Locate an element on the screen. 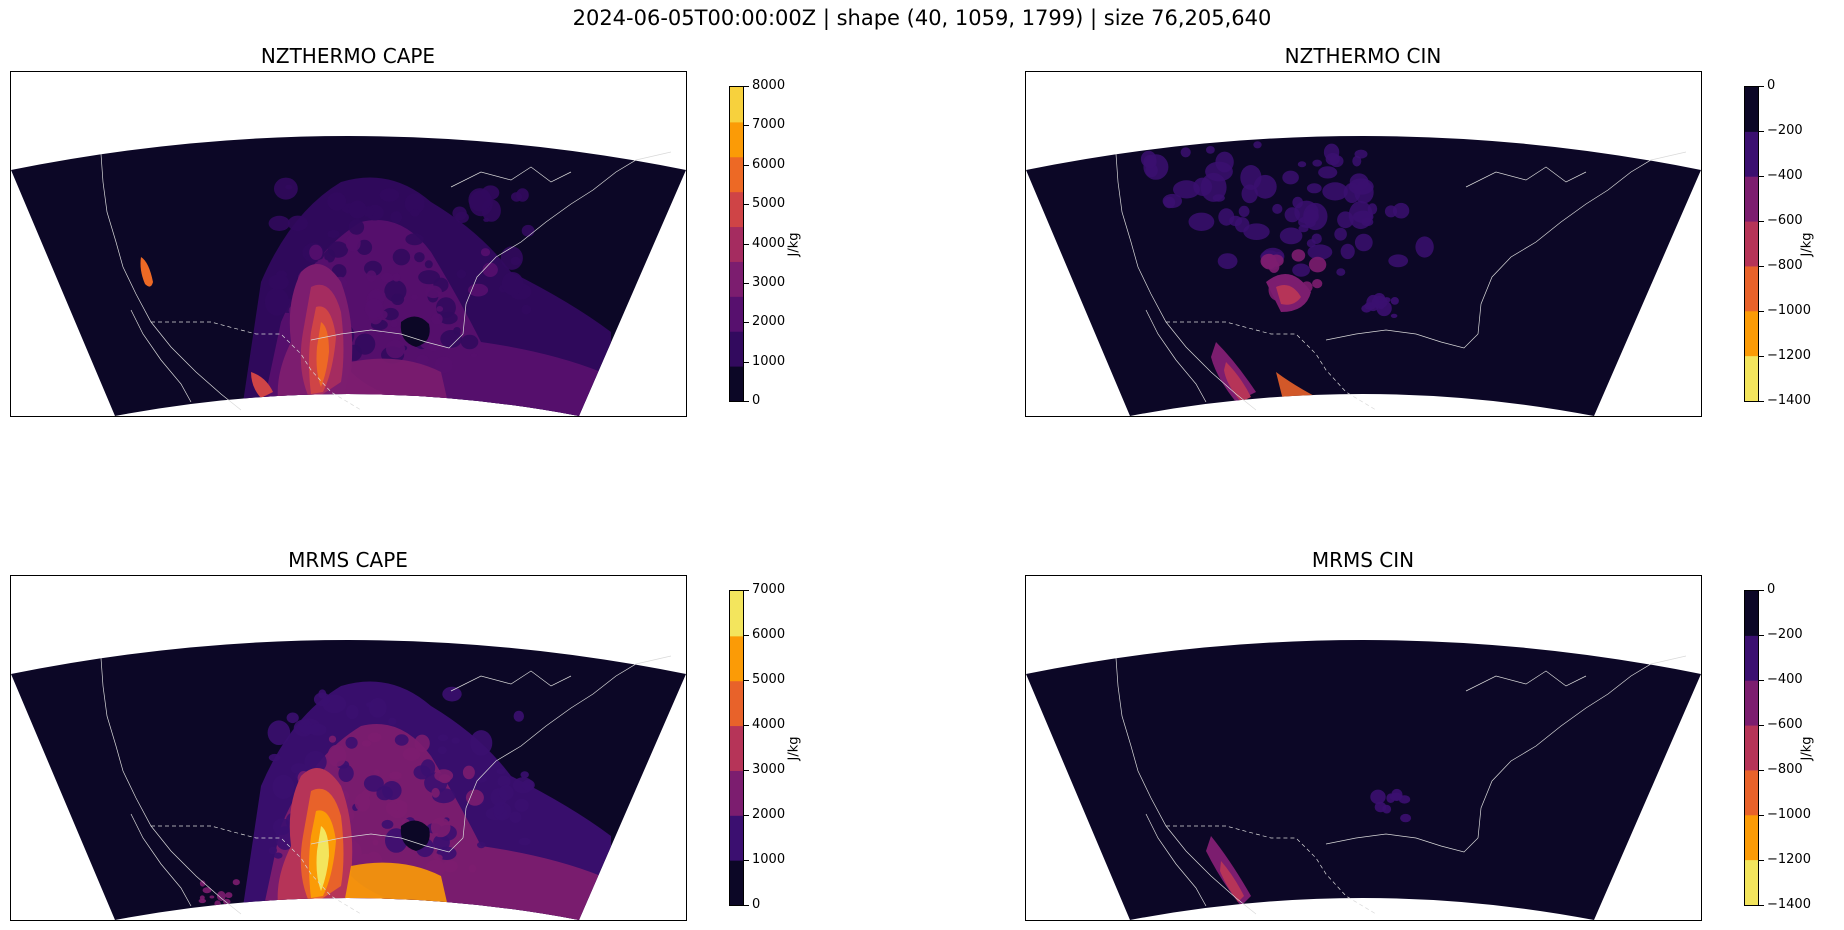  colorbar-tick-label: 0 is located at coordinates (1771, 85).